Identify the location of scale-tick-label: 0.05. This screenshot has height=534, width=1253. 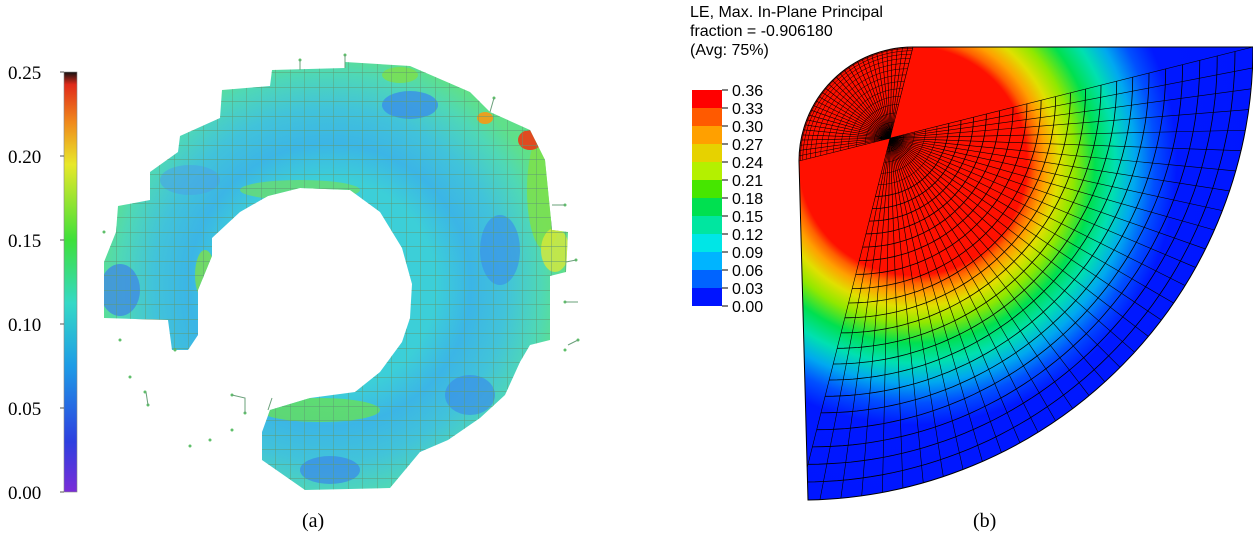
(24, 409).